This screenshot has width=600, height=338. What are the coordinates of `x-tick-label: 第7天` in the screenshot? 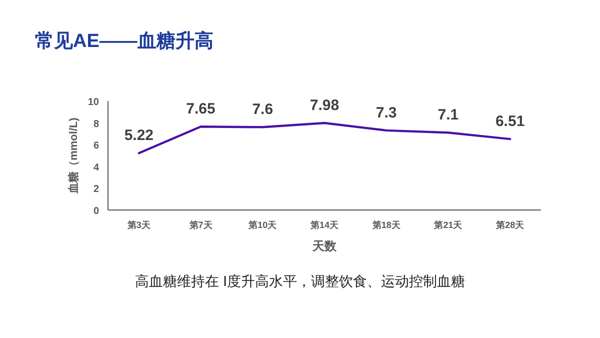 It's located at (201, 225).